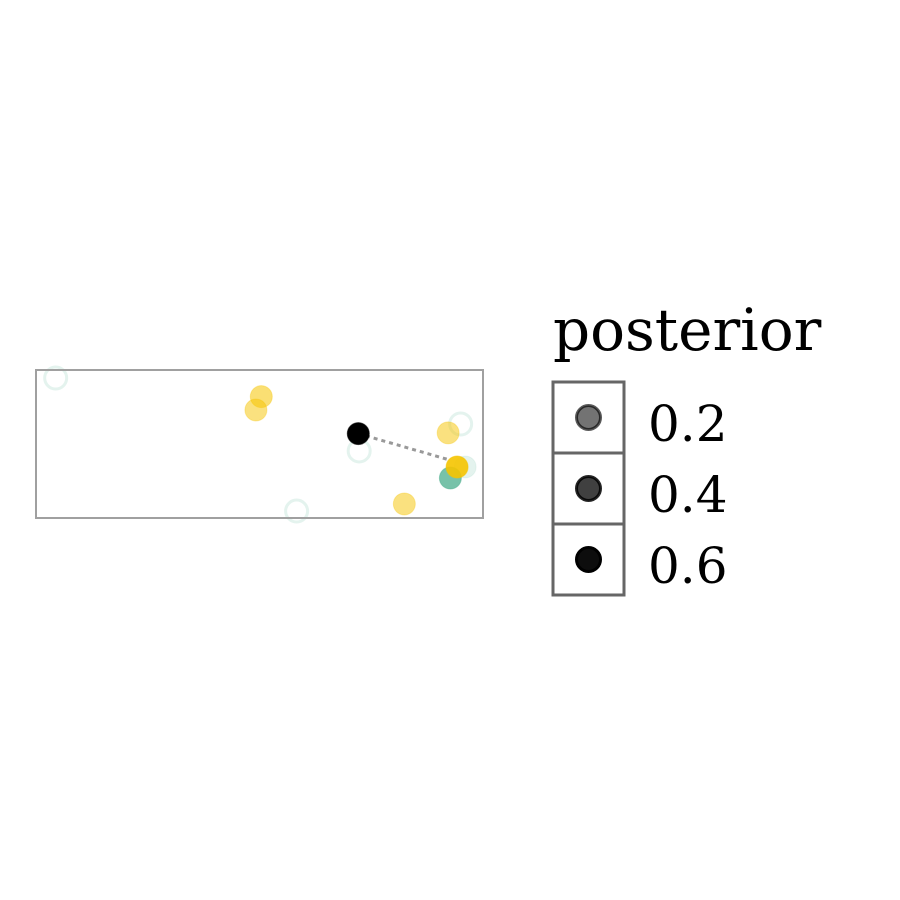 The image size is (900, 900). I want to click on legend: posterior 0.2 0.4 0.6, so click(686, 446).